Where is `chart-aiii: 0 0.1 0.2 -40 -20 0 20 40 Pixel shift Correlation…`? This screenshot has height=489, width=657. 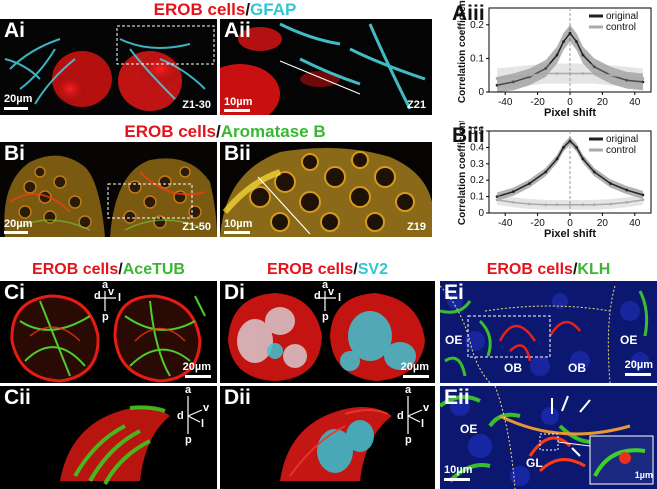 chart-aiii: 0 0.1 0.2 -40 -20 0 20 40 Pixel shift Correlation… is located at coordinates (554, 59).